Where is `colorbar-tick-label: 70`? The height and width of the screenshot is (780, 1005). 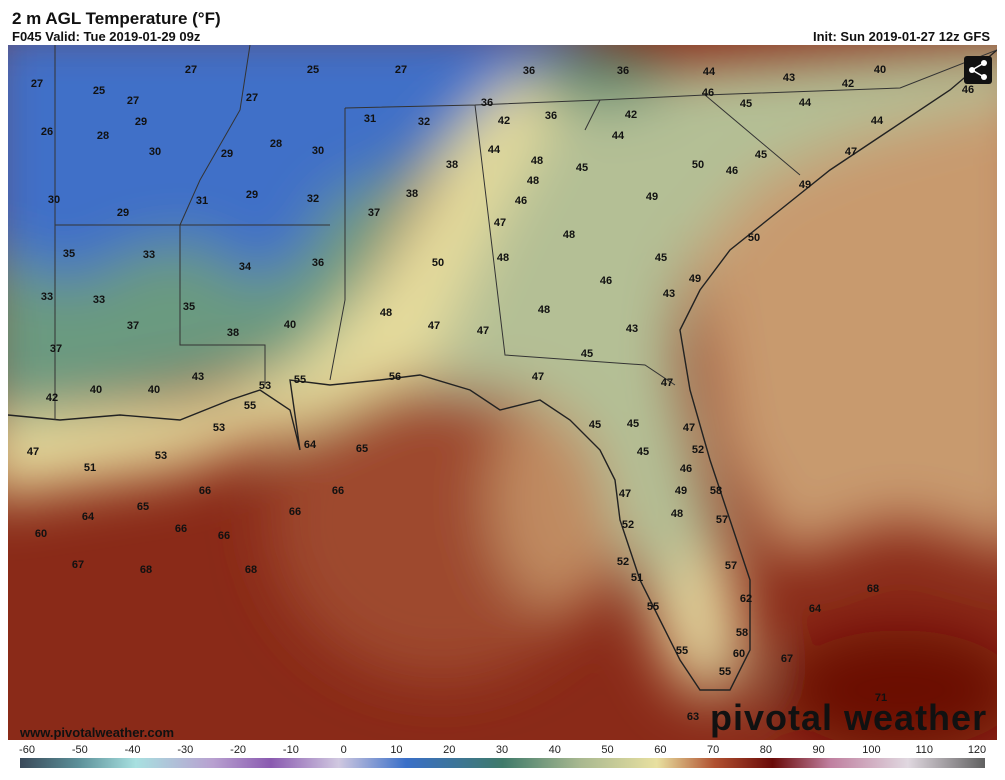 colorbar-tick-label: 70 is located at coordinates (713, 750).